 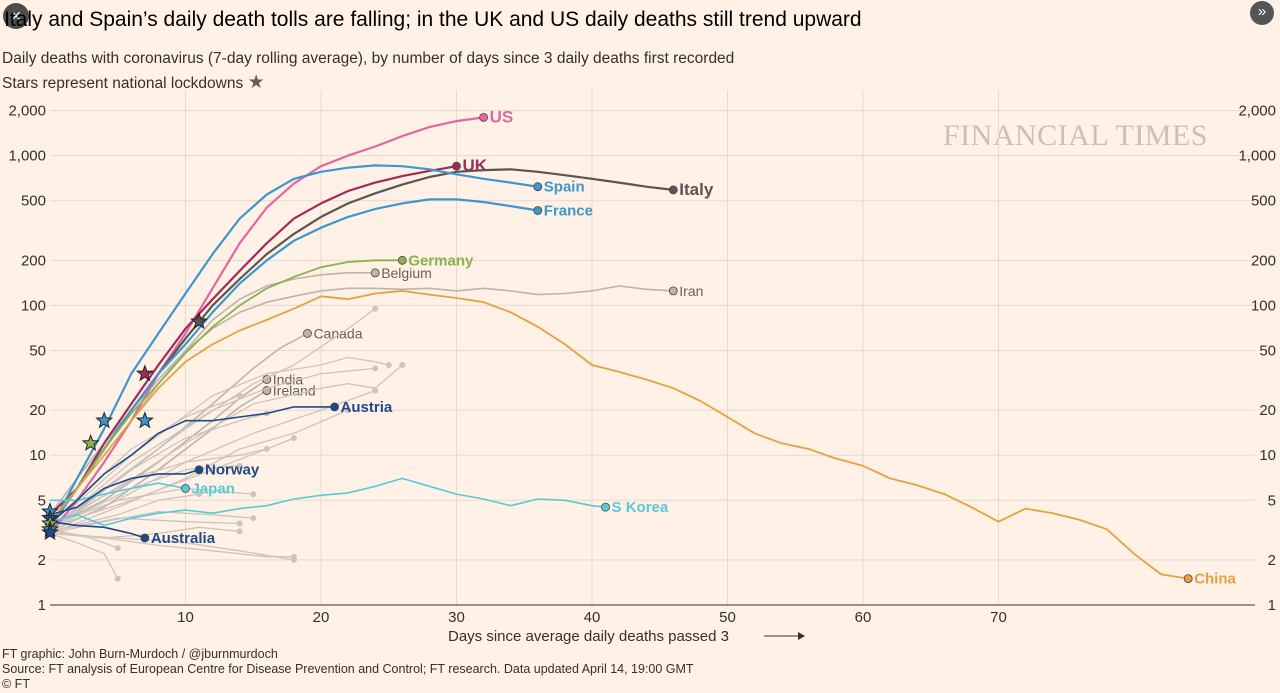 What do you see at coordinates (37, 410) in the screenshot?
I see `y-tick-label-left: 20` at bounding box center [37, 410].